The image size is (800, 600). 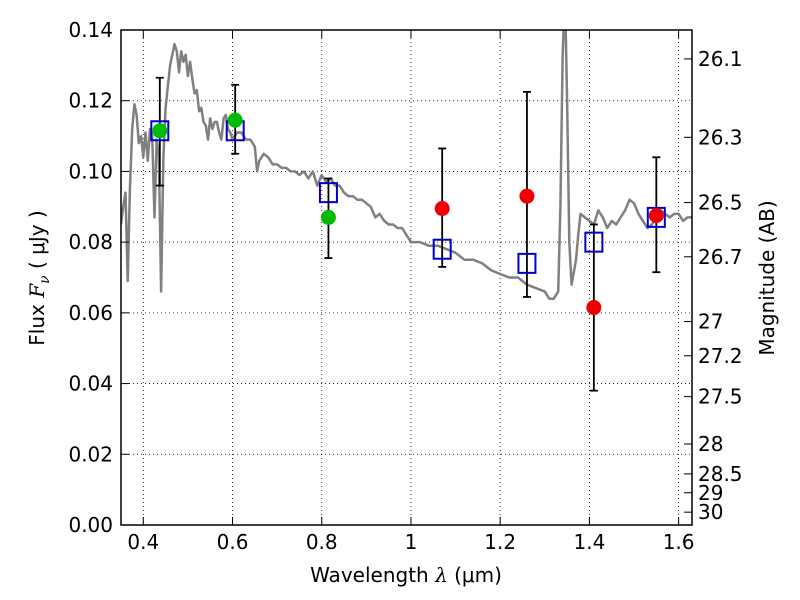 I want to click on x-tick-label: 0.4, so click(x=143, y=542).